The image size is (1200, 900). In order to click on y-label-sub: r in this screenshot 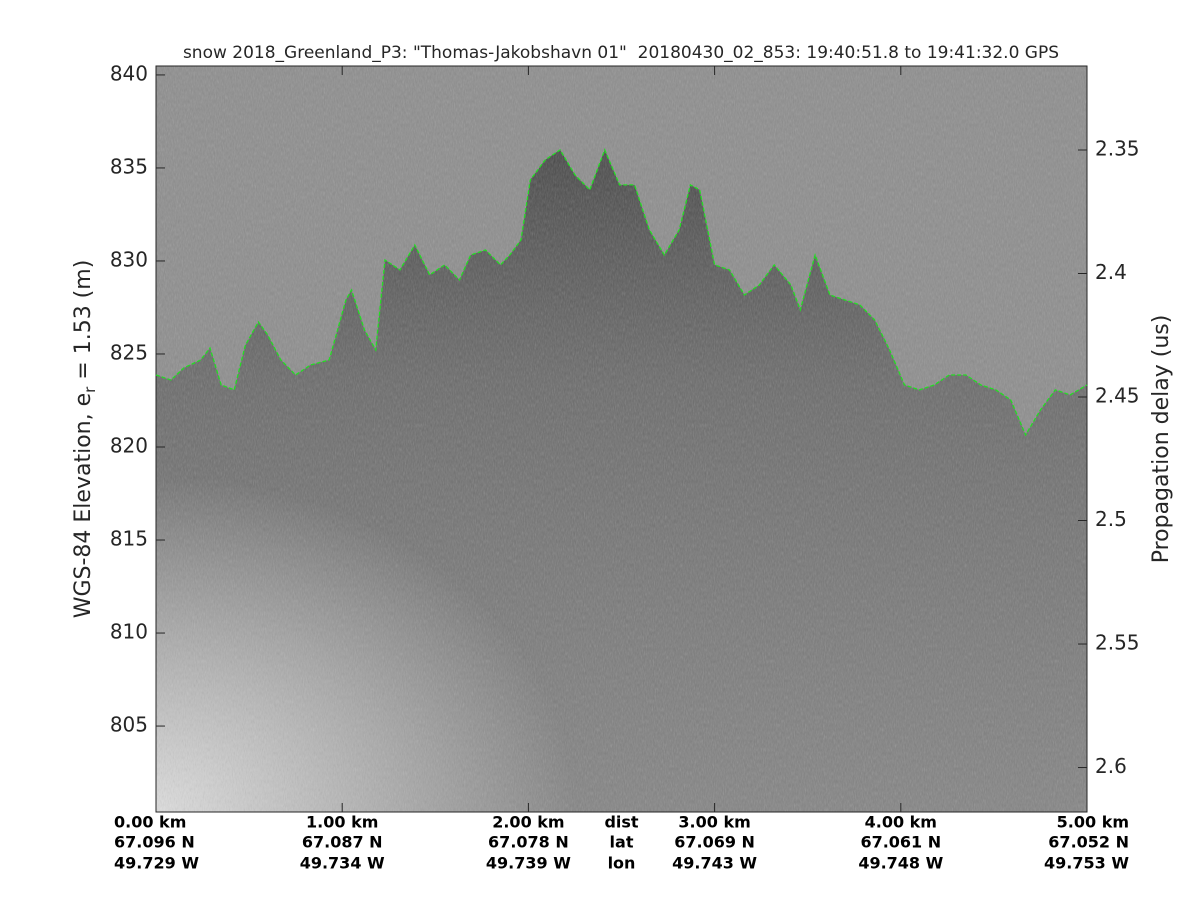, I will do `click(90, 389)`.